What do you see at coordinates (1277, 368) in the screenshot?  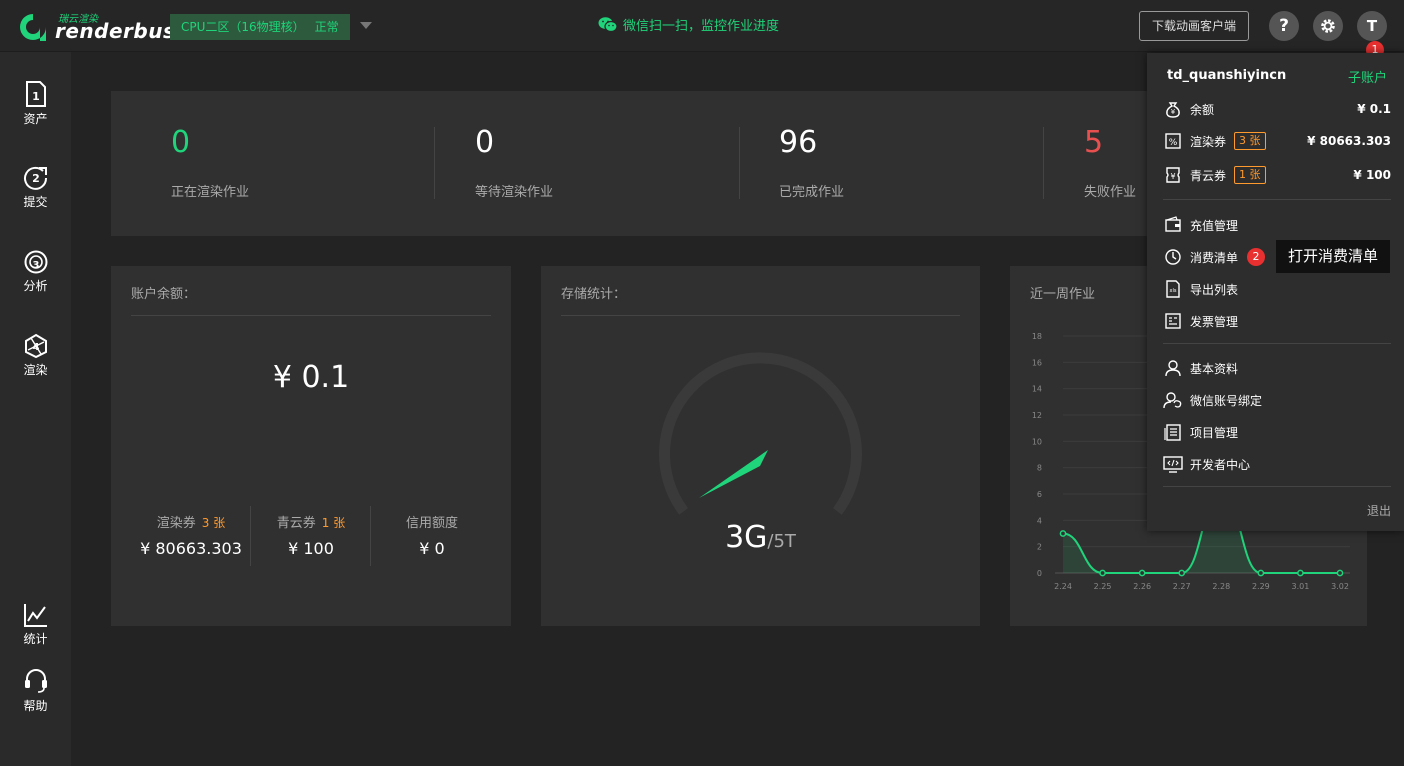 I see `menu-item-profile: 基本资料` at bounding box center [1277, 368].